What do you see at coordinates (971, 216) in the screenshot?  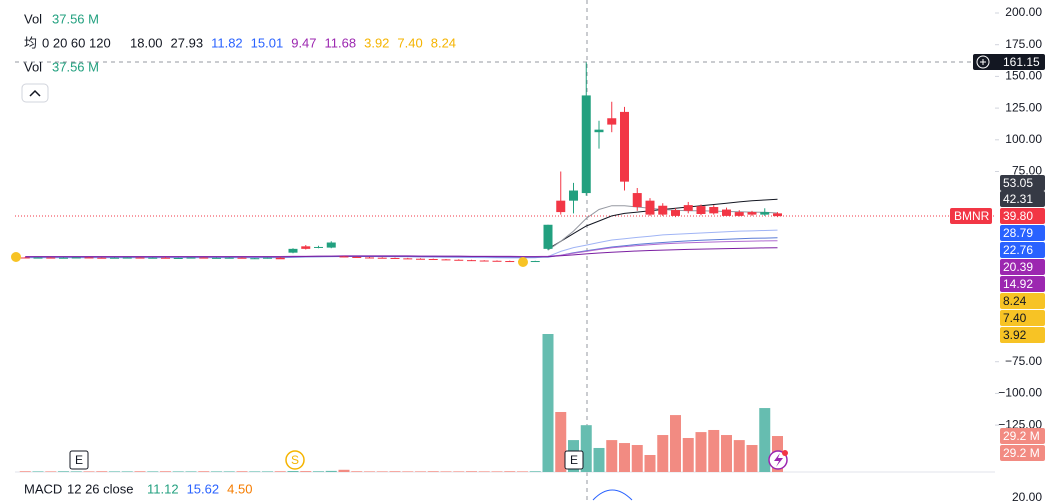 I see `symbol-badge` at bounding box center [971, 216].